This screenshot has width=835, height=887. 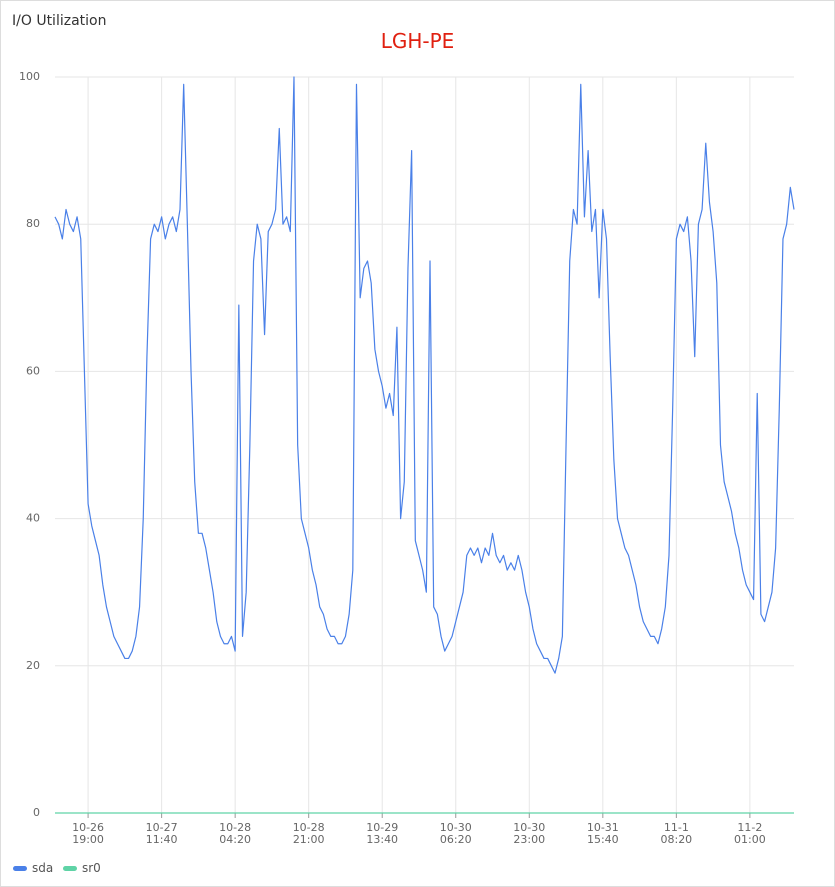 What do you see at coordinates (308, 833) in the screenshot?
I see `x-tick-label: 10-28 21:00` at bounding box center [308, 833].